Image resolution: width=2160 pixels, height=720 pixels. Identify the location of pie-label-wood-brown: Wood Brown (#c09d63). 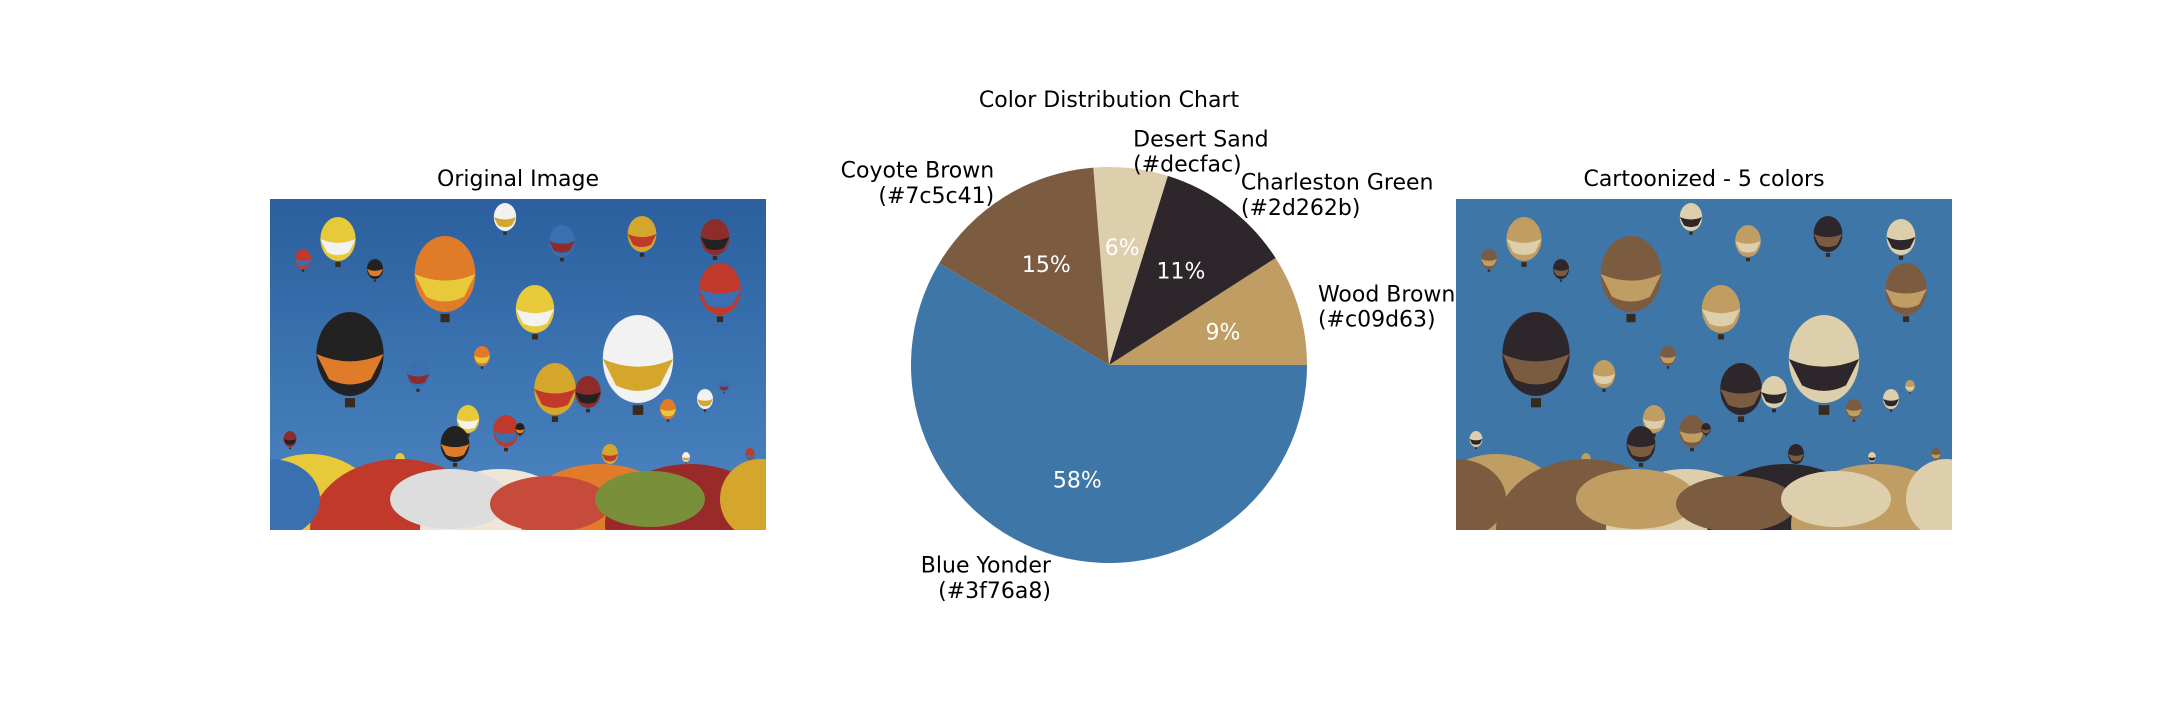
(1386, 307).